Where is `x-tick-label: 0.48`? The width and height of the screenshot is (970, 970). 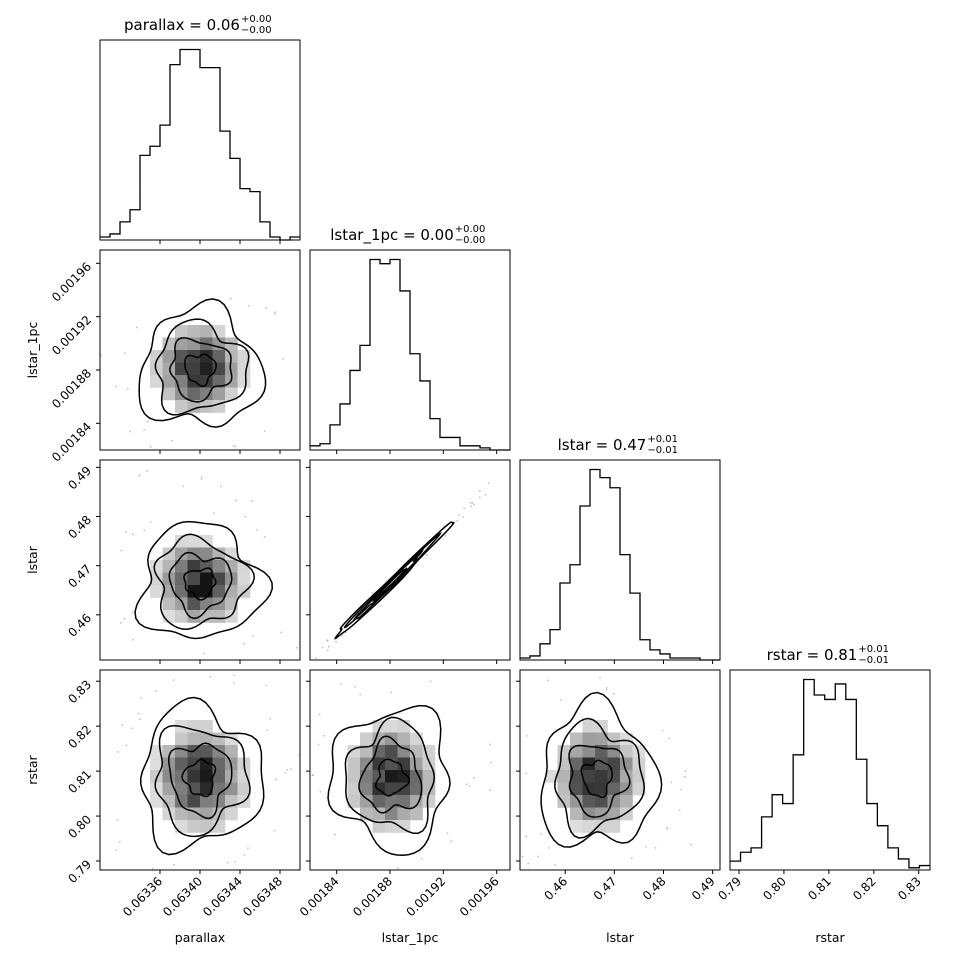 x-tick-label: 0.48 is located at coordinates (654, 888).